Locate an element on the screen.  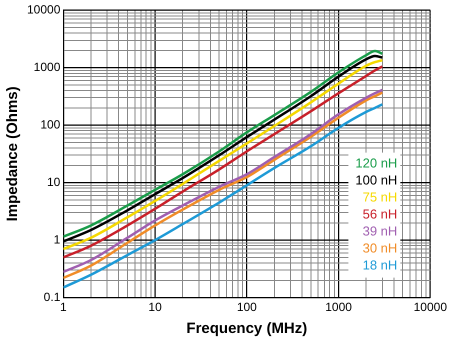
x-tick-label: 10000 is located at coordinates (431, 307).